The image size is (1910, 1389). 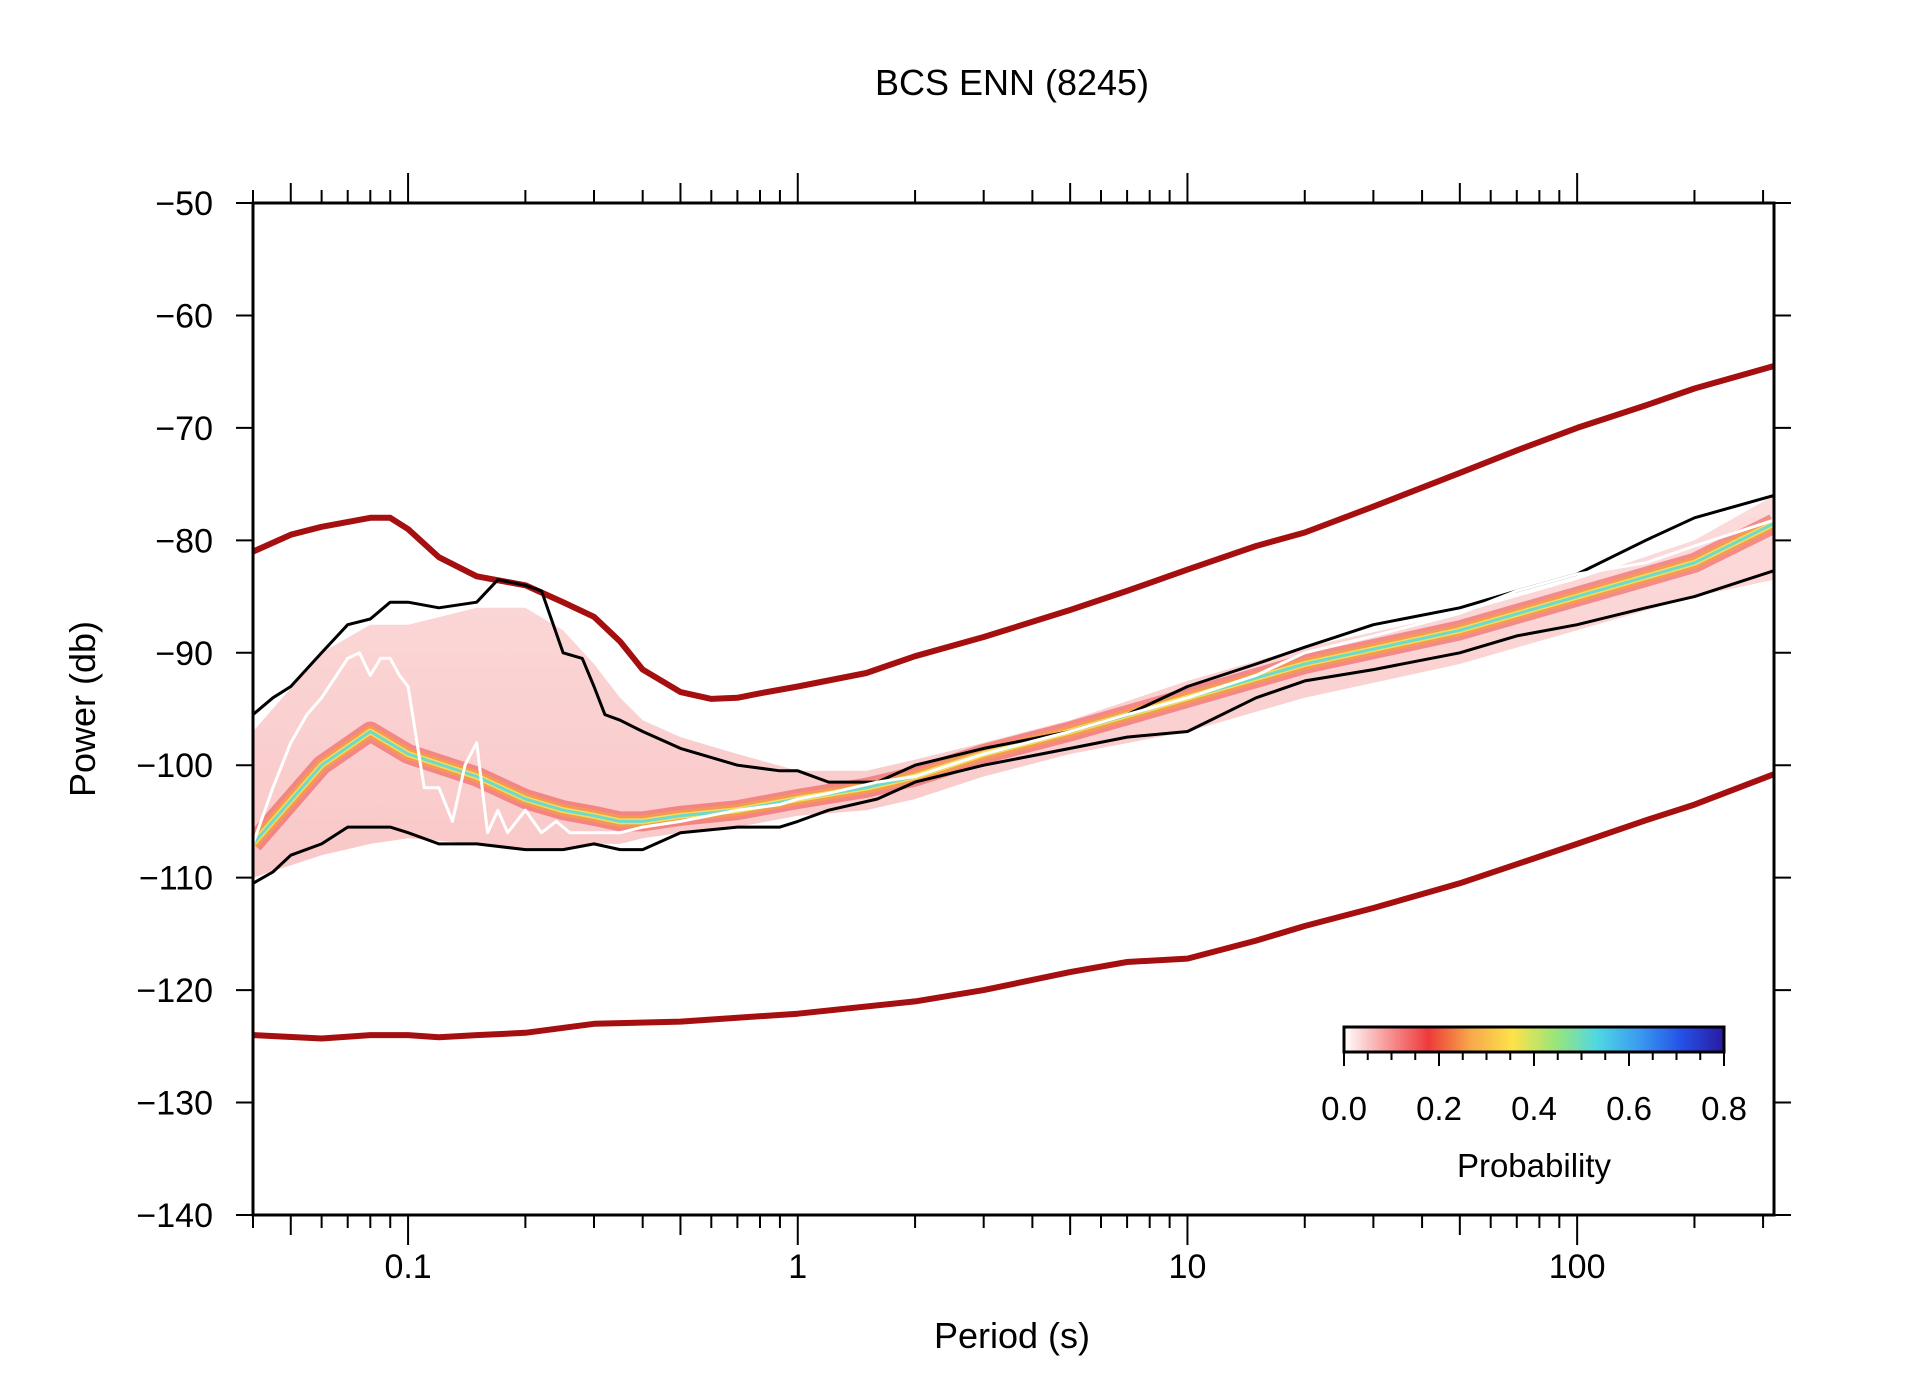 I want to click on y-tick-label: −60, so click(x=184, y=316).